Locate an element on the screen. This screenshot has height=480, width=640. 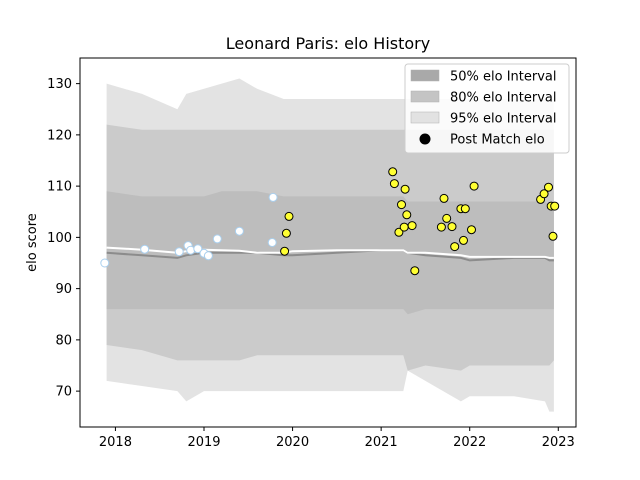
x-axis-ticks: 2018 2019 2020 2021 2022 2023 is located at coordinates (337, 438).